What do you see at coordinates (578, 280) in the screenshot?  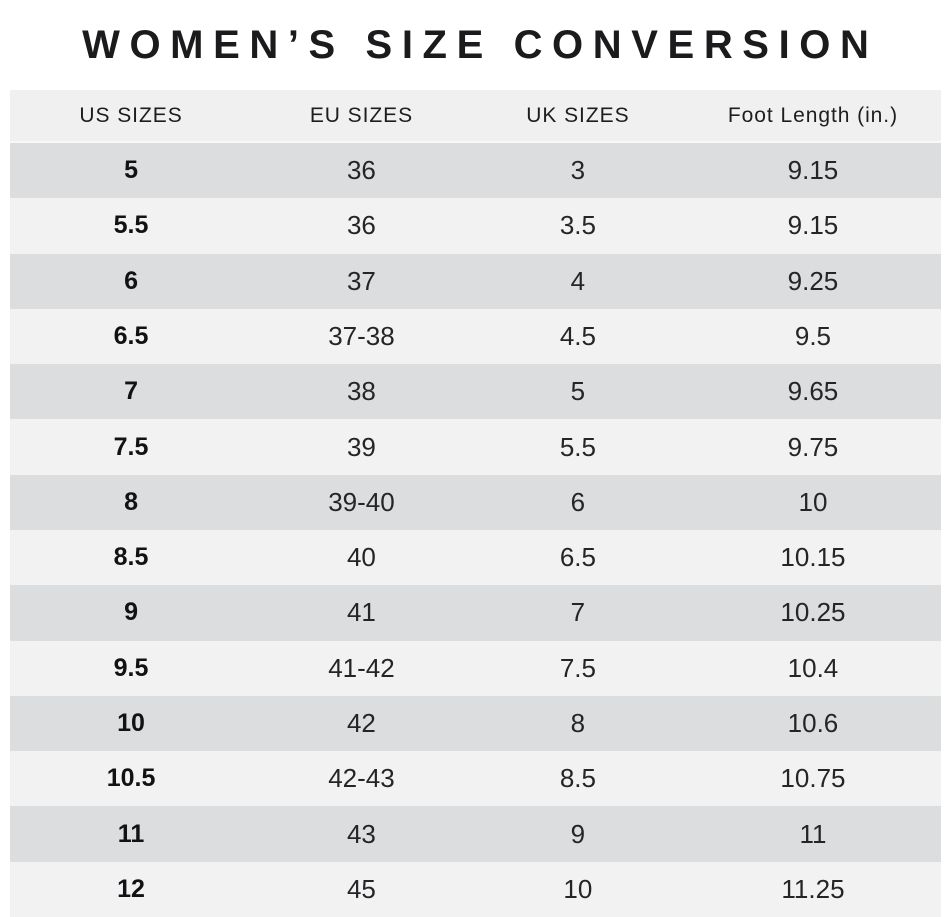 I see `cell-uk-size: 4` at bounding box center [578, 280].